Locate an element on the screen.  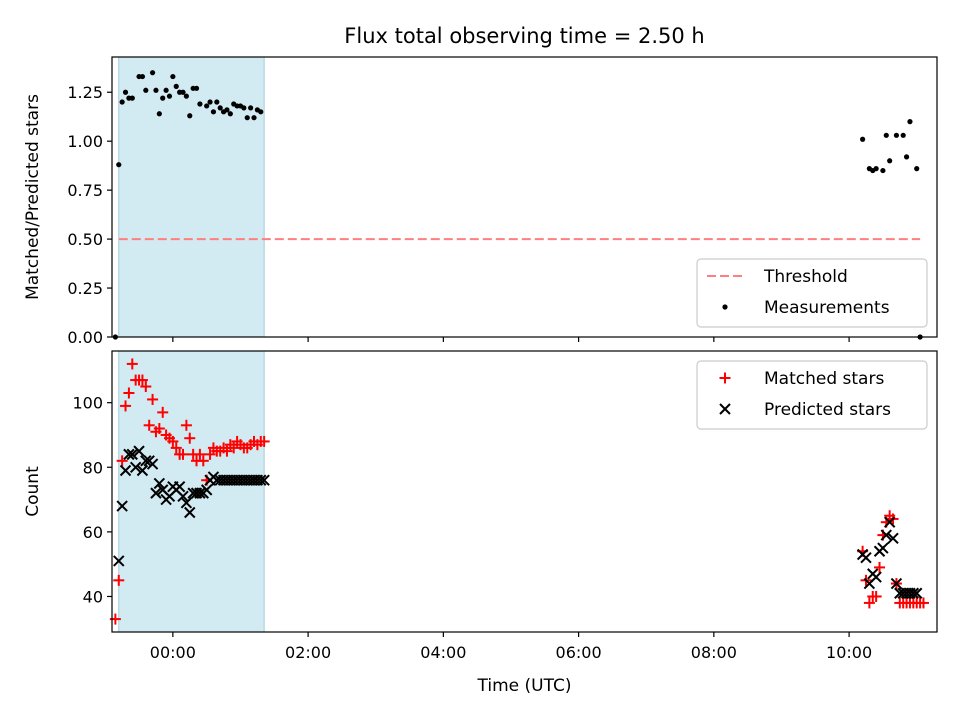
y-tick-label: 0.50 is located at coordinates (85, 239).